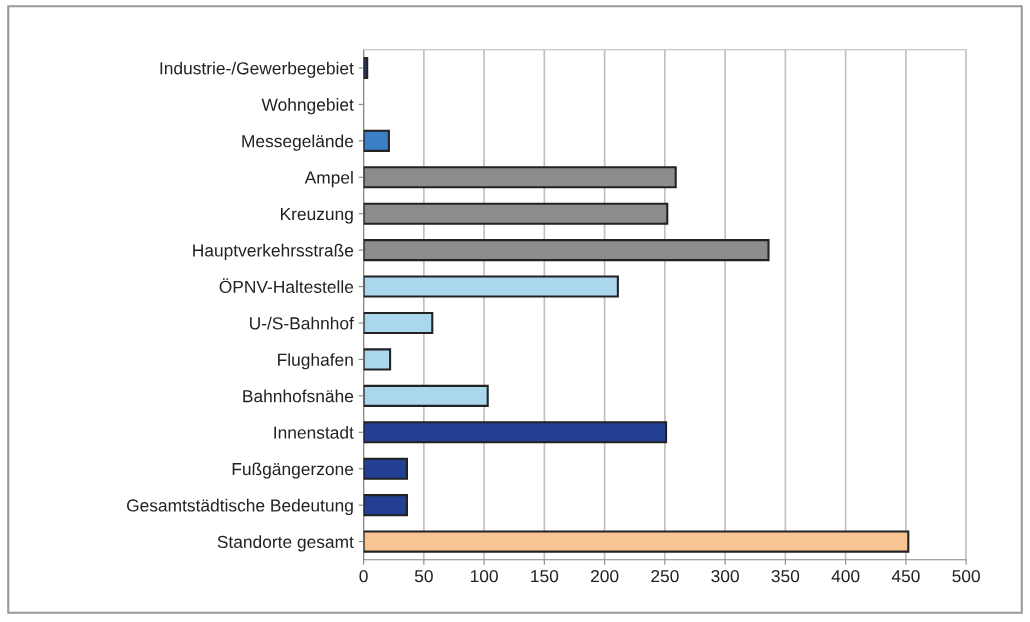 The height and width of the screenshot is (622, 1030). I want to click on x-tick-label: 300, so click(725, 576).